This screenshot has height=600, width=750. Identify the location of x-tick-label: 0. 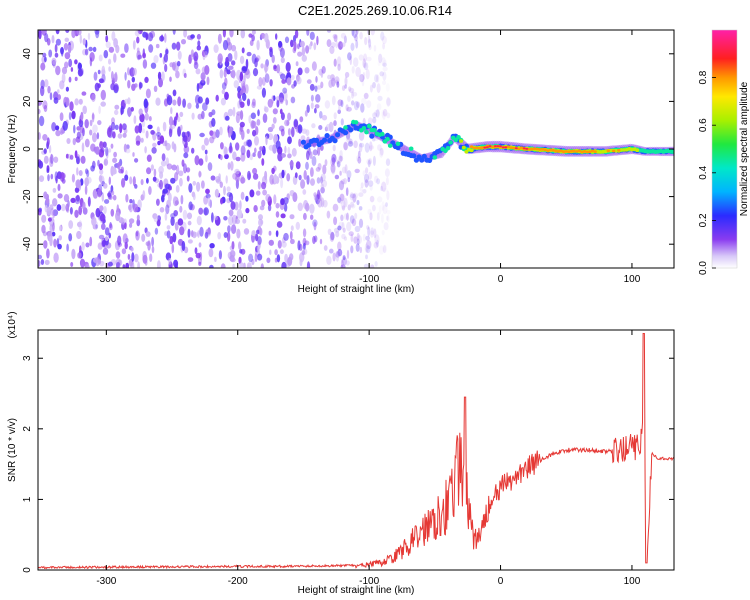
(501, 581).